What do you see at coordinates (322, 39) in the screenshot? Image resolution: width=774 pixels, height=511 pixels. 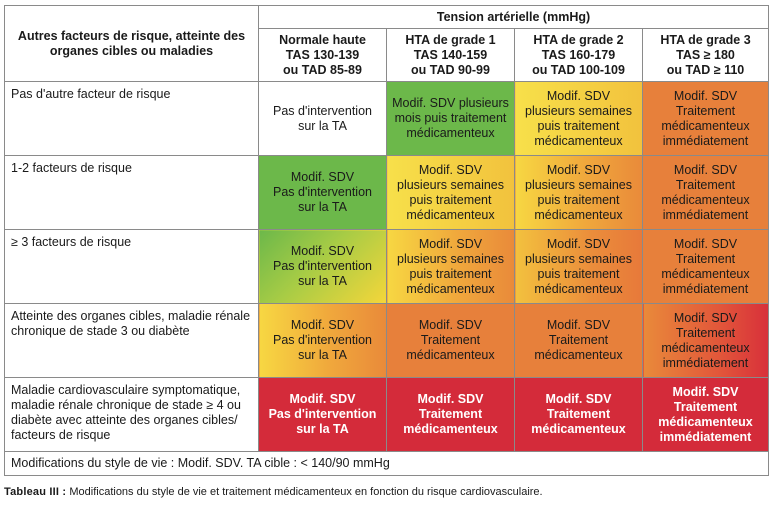 I see `column-title: Normale haute` at bounding box center [322, 39].